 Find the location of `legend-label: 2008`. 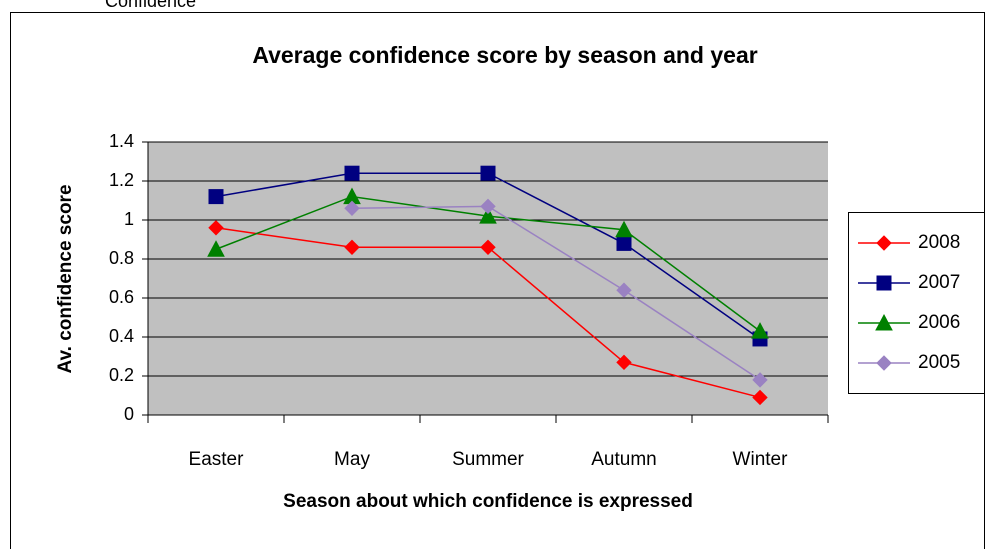

legend-label: 2008 is located at coordinates (939, 242).